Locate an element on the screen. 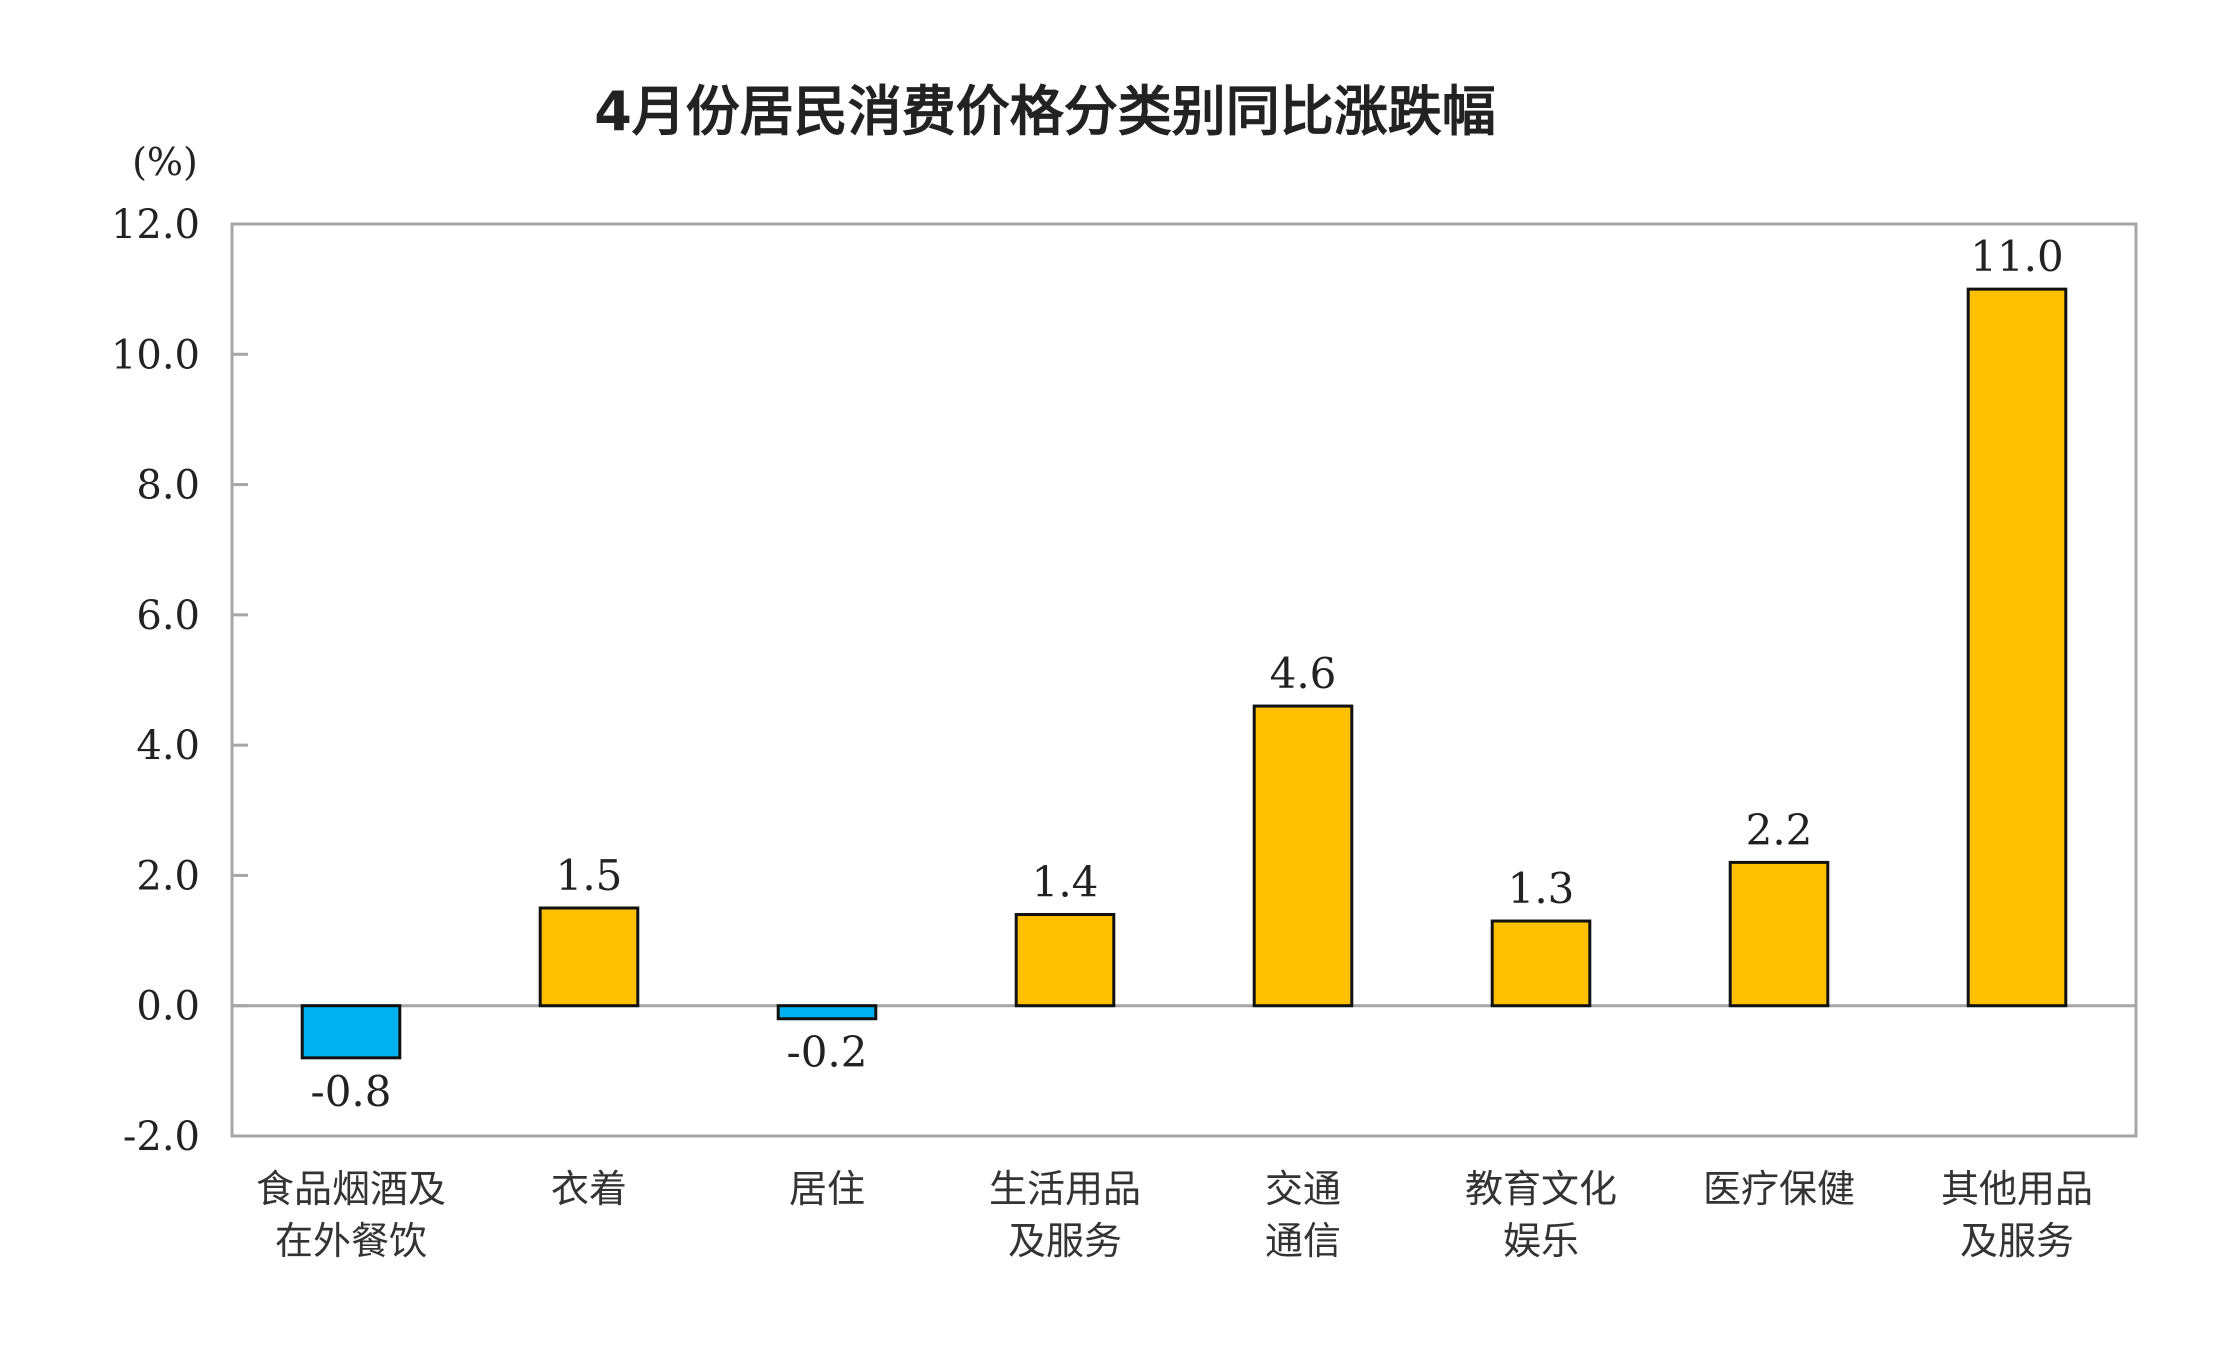  bar-value-label: 4.6 is located at coordinates (1303, 673).